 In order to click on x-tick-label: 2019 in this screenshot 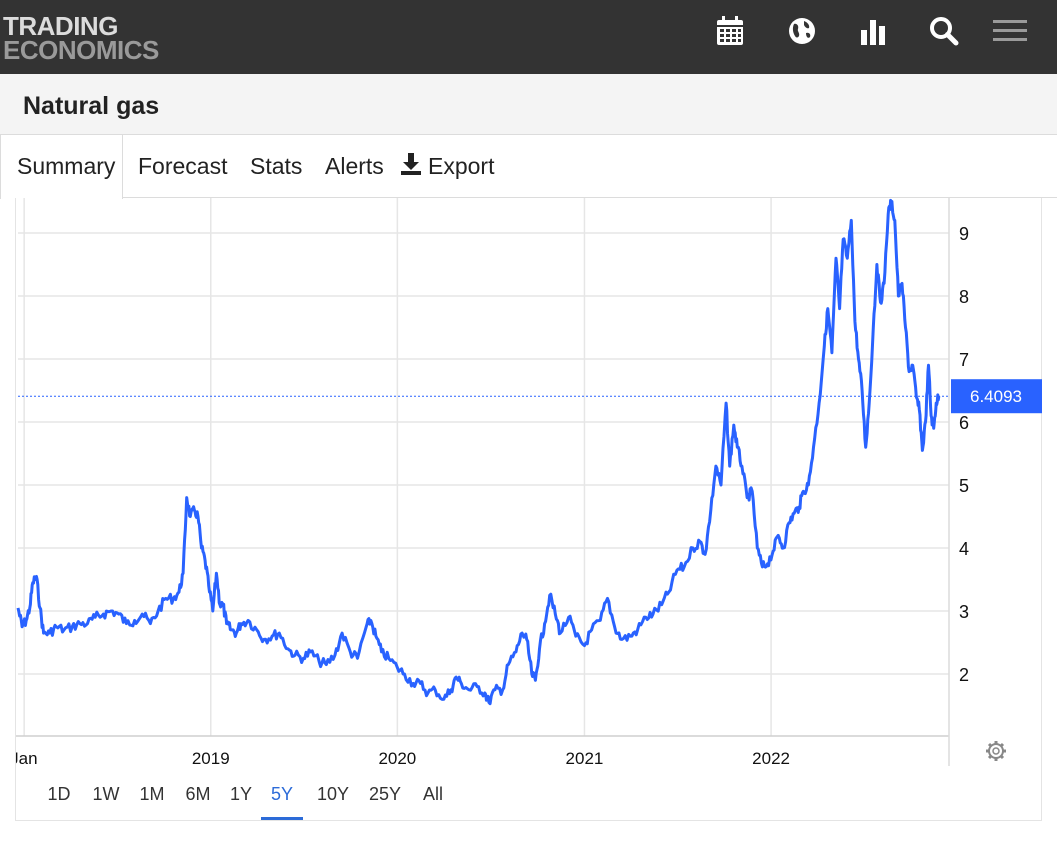, I will do `click(211, 758)`.